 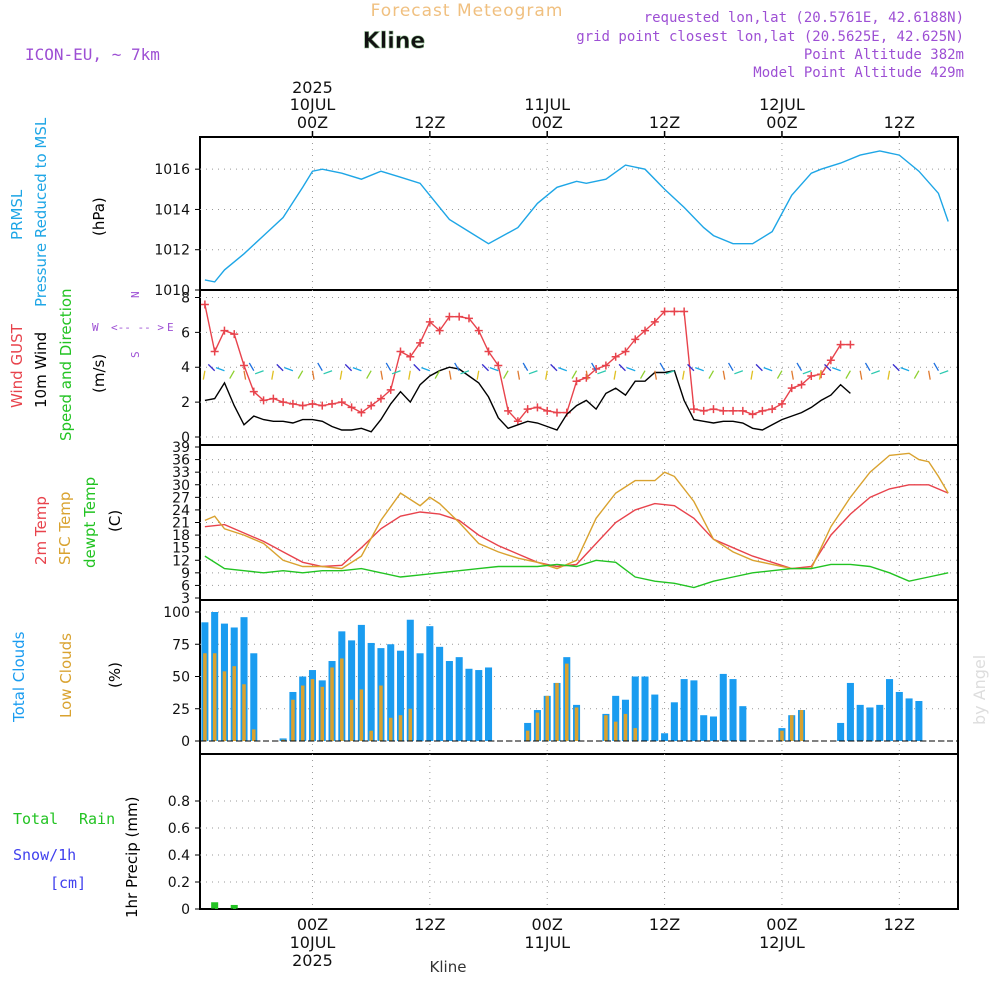 I want to click on ytick-label: 12, so click(x=181, y=561).